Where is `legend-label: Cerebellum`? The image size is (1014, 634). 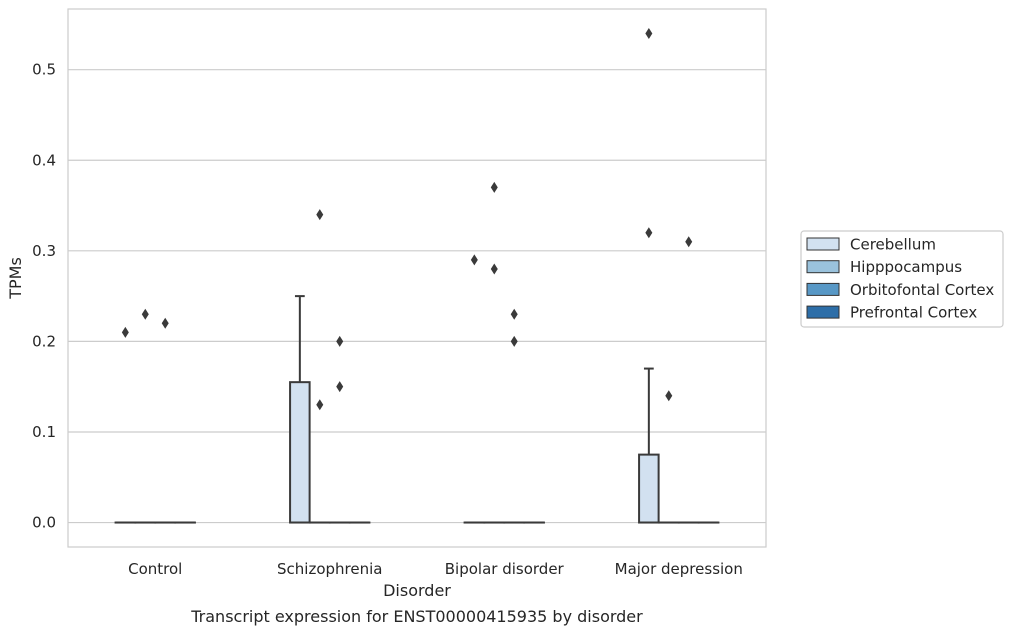
legend-label: Cerebellum is located at coordinates (893, 245).